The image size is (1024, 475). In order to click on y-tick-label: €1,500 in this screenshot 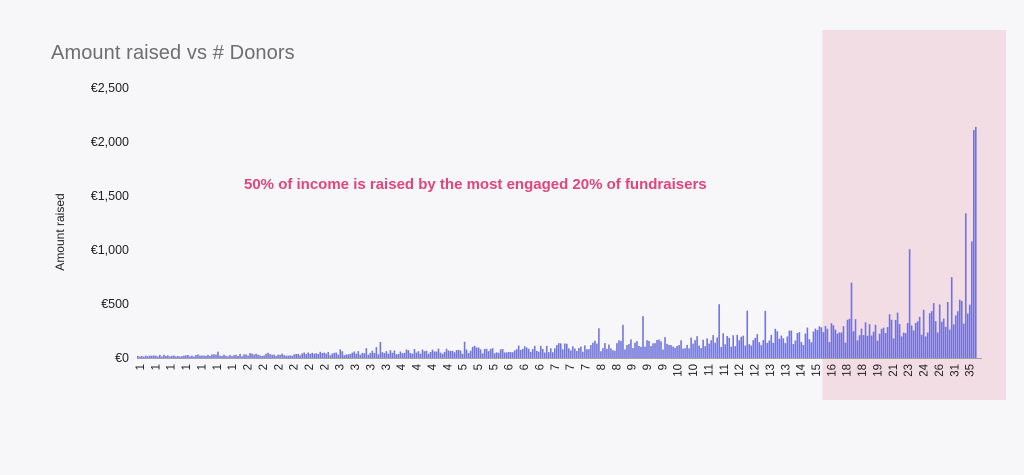, I will do `click(110, 196)`.